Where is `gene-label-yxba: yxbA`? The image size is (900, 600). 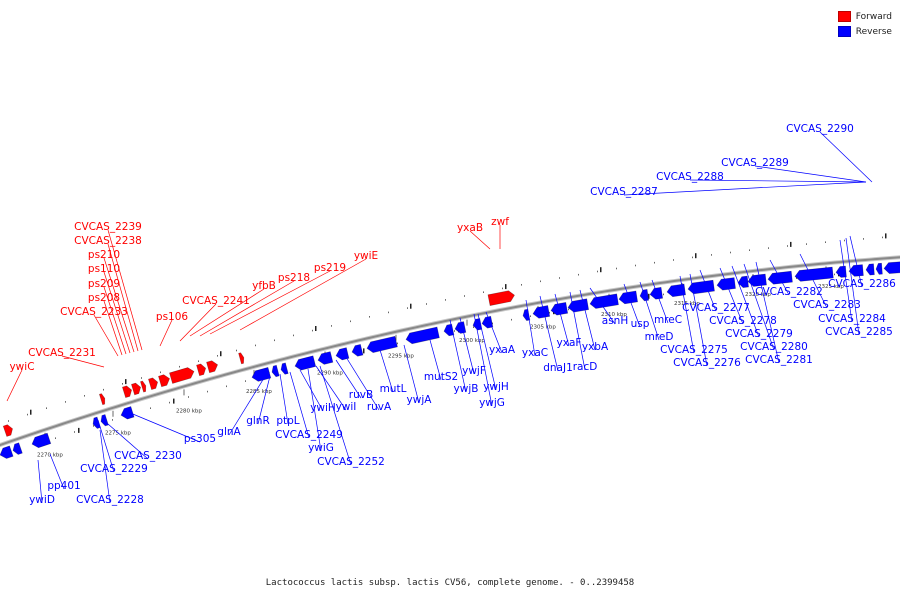
gene-label-yxba: yxbA is located at coordinates (595, 347).